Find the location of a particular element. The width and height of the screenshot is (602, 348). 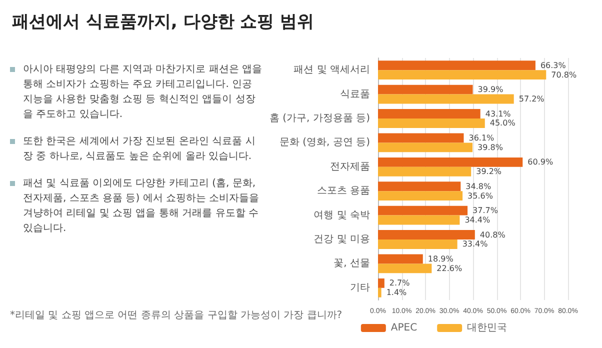

data-label: 37.7% is located at coordinates (485, 211).